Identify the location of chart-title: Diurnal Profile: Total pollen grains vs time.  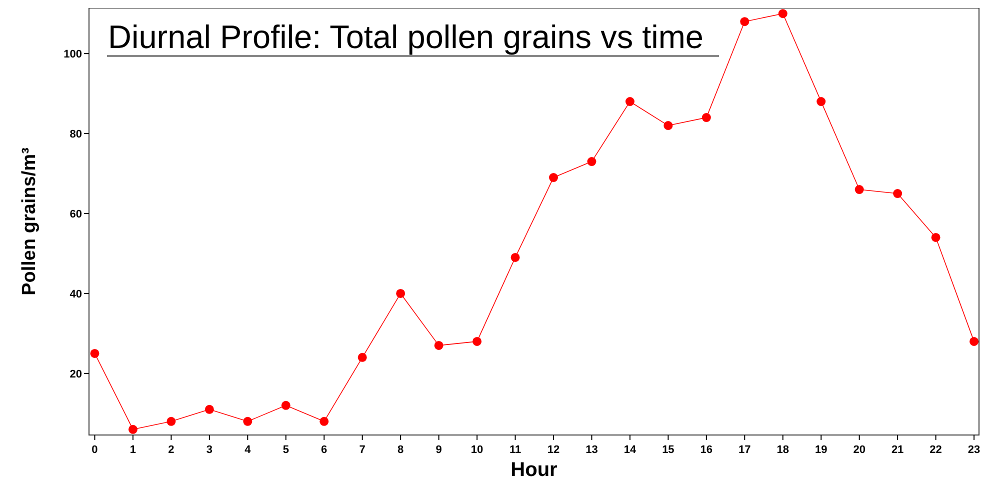
(406, 37).